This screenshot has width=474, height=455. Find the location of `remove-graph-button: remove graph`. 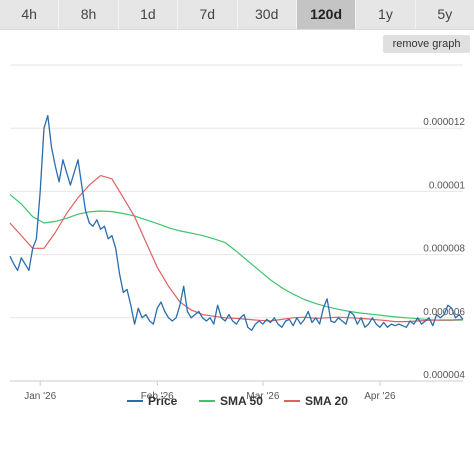

remove-graph-button: remove graph is located at coordinates (426, 44).